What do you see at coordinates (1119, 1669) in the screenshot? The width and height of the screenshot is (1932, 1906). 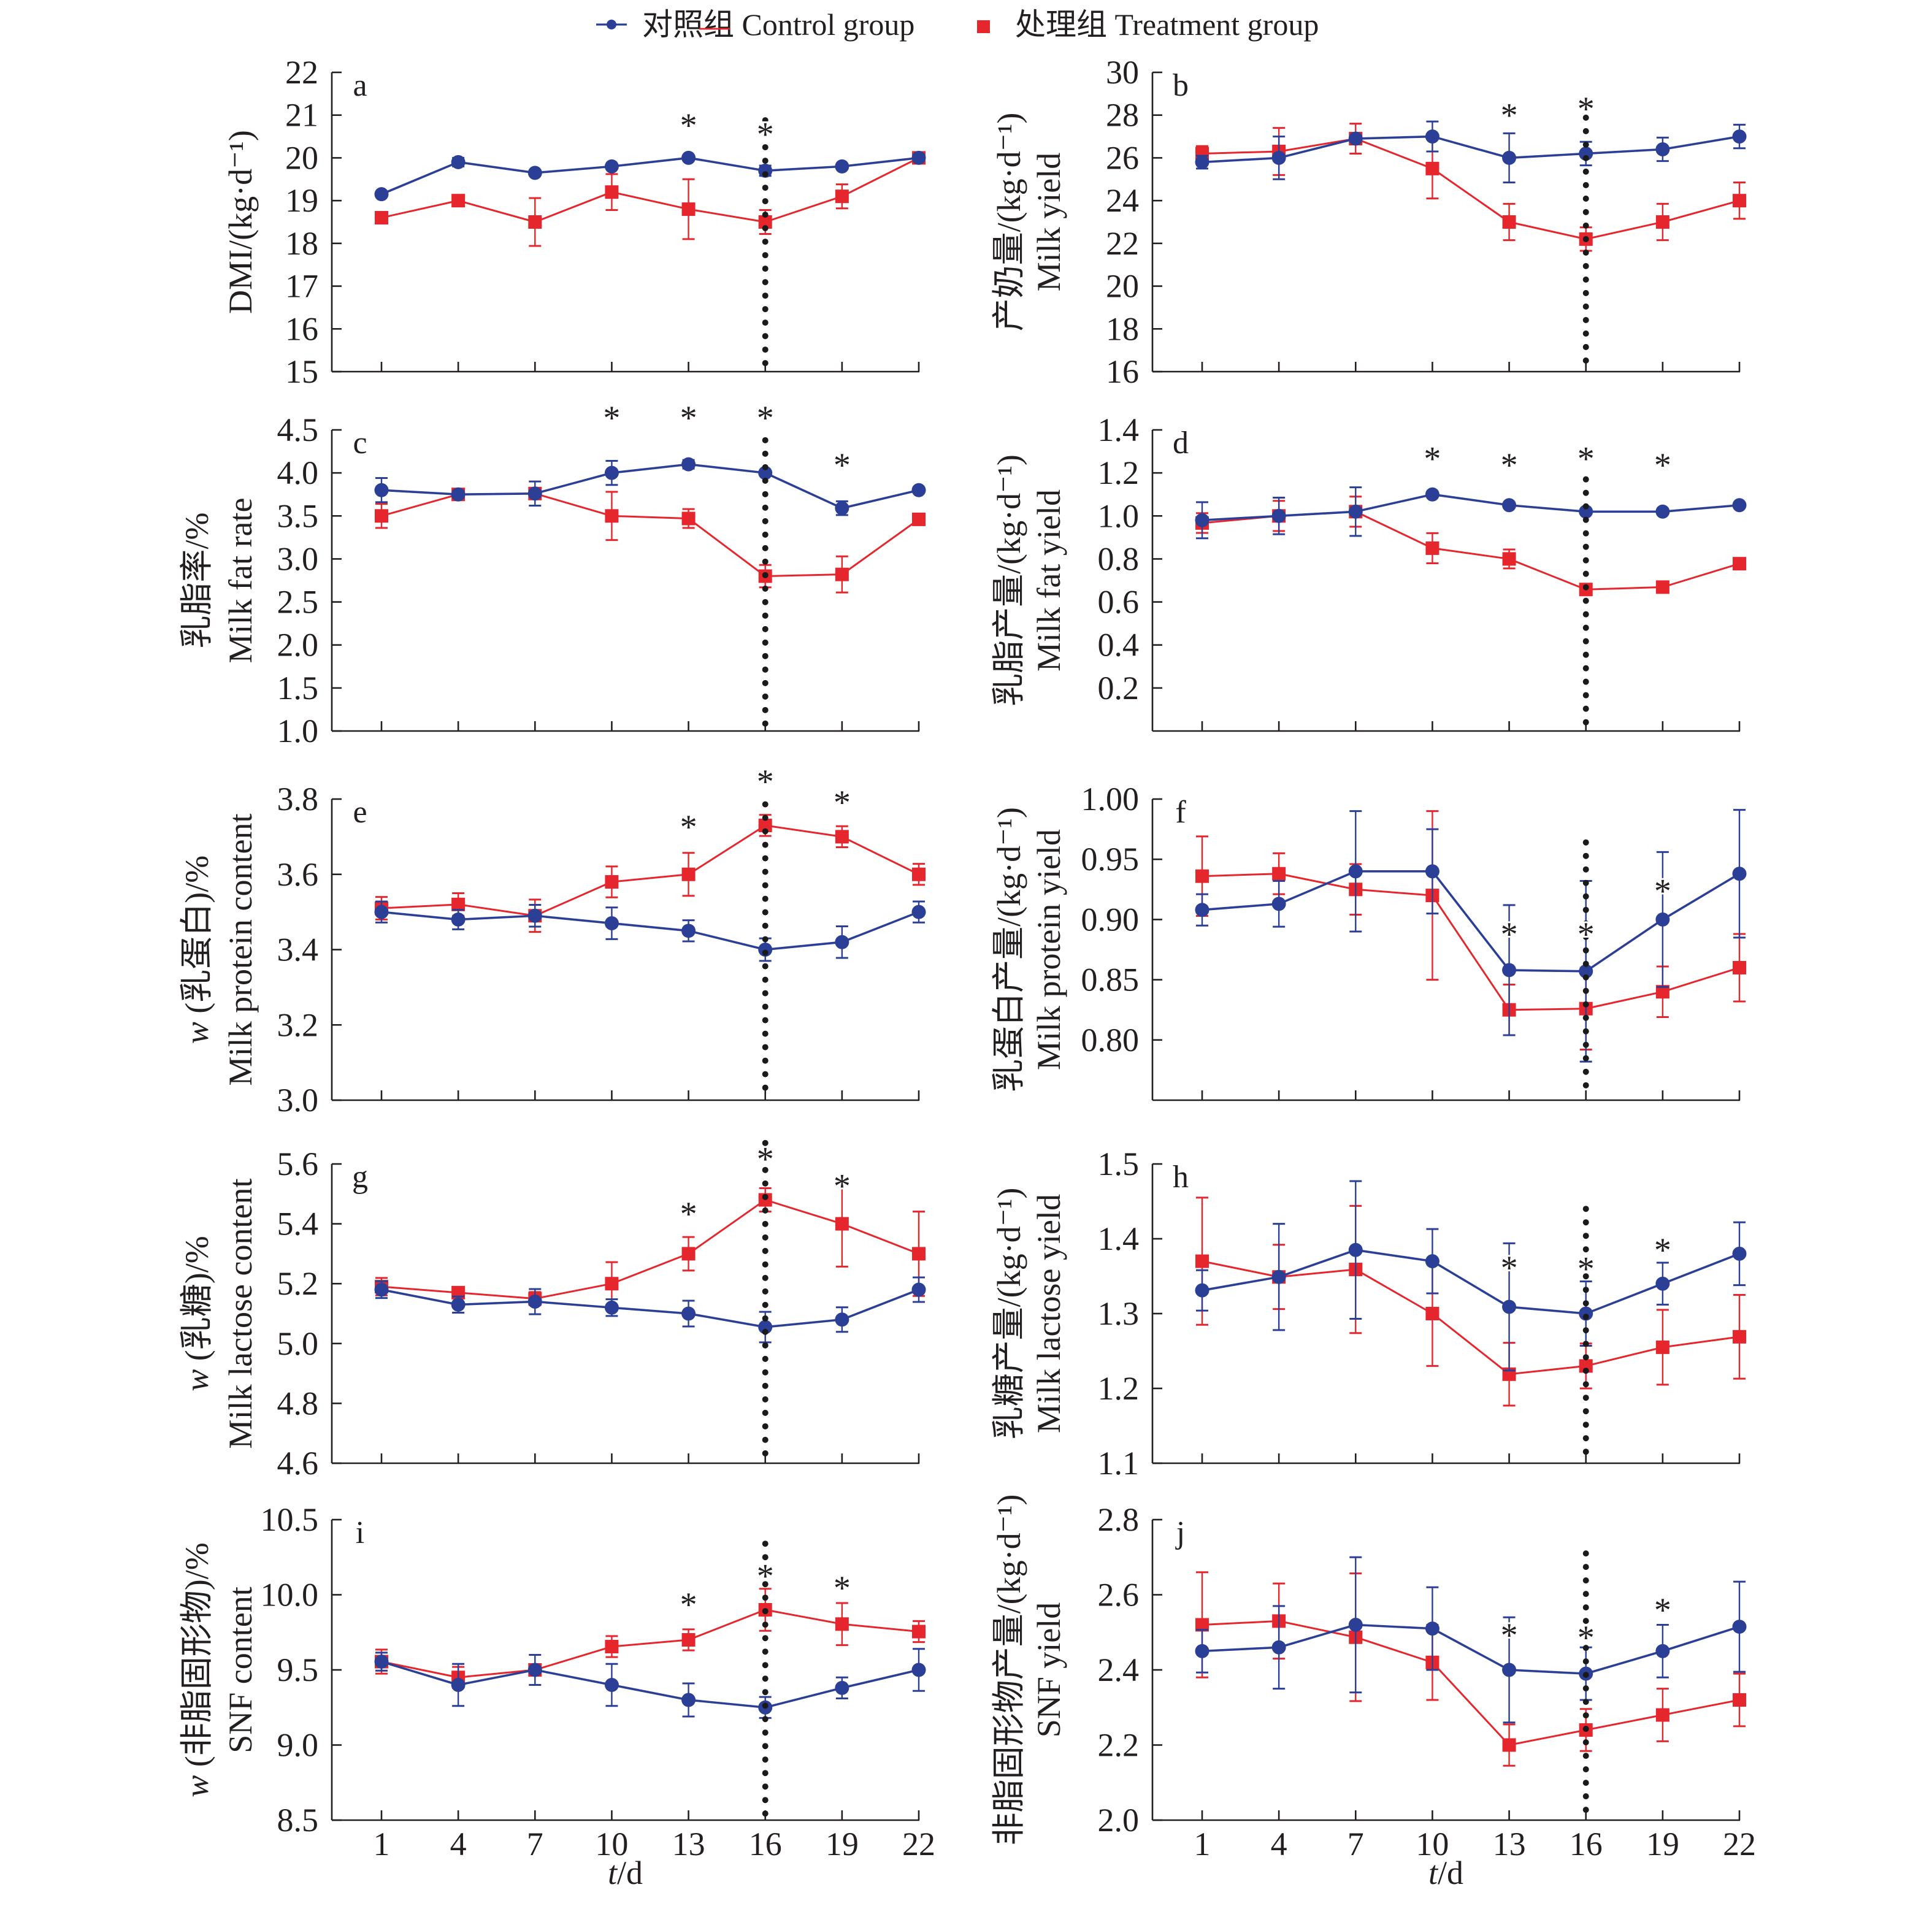 I see `y-tick-label: 2.4` at bounding box center [1119, 1669].